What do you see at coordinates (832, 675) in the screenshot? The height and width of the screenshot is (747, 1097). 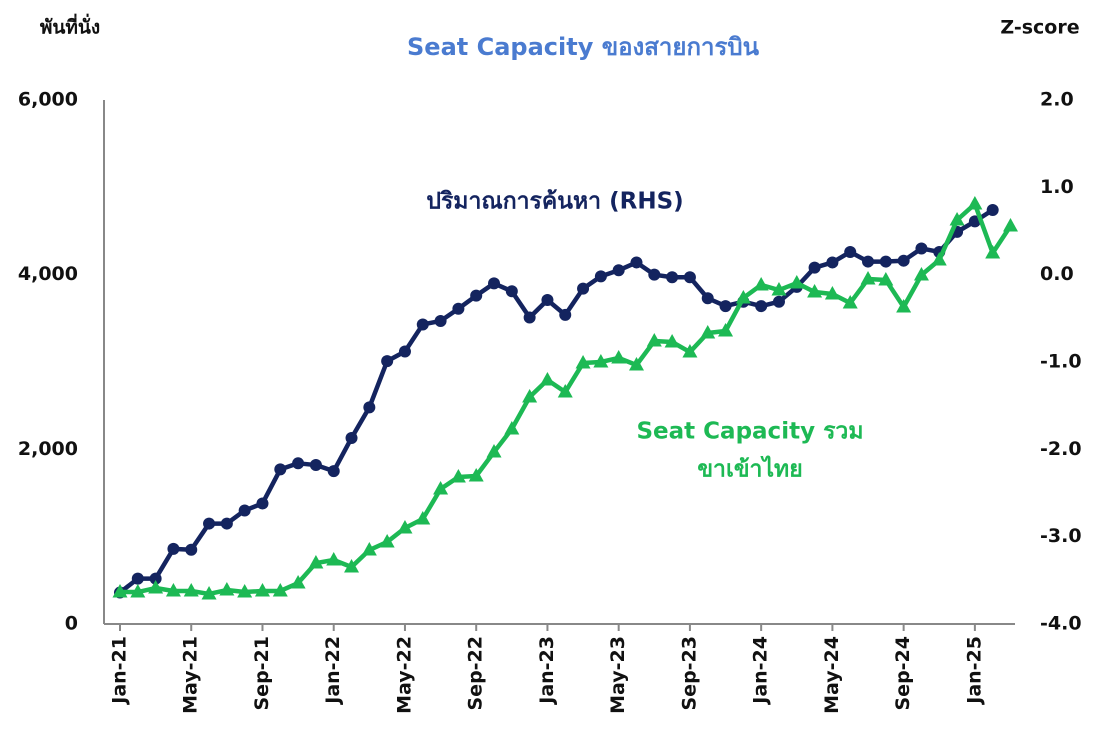 I see `x-tick-label: May-24` at bounding box center [832, 675].